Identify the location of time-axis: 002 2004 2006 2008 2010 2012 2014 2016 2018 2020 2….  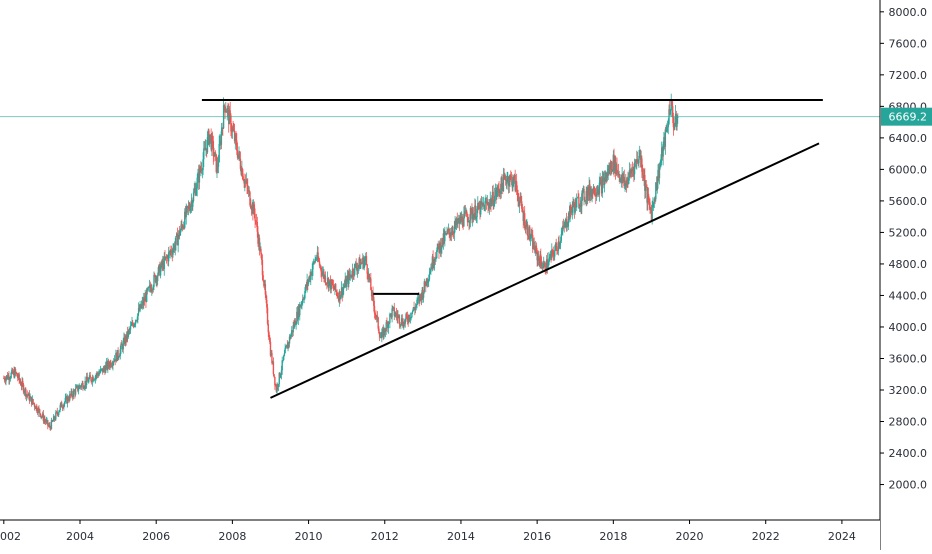
(440, 534).